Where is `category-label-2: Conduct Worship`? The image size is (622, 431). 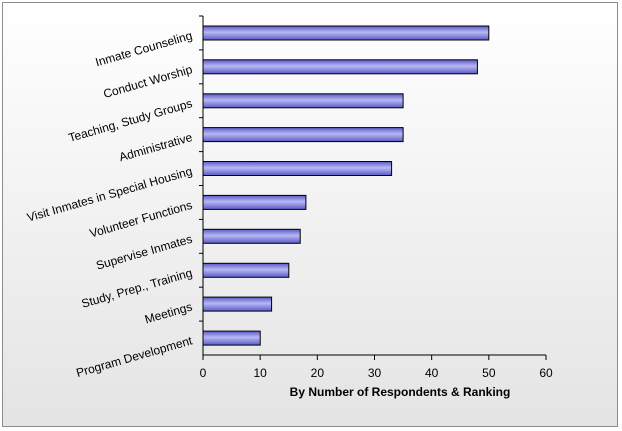
category-label-2: Conduct Worship is located at coordinates (148, 81).